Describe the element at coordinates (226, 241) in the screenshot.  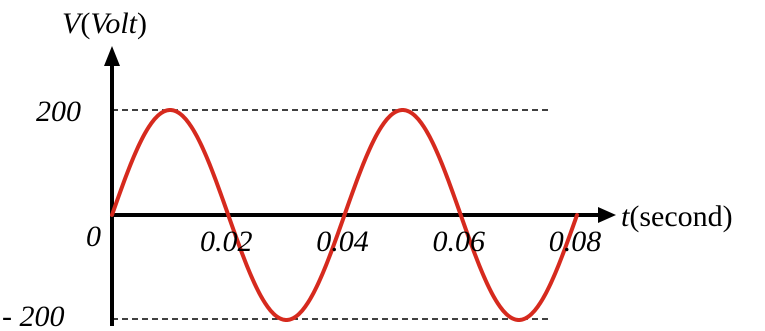
I see `x-tick-label-0-02: 0.02` at that location.